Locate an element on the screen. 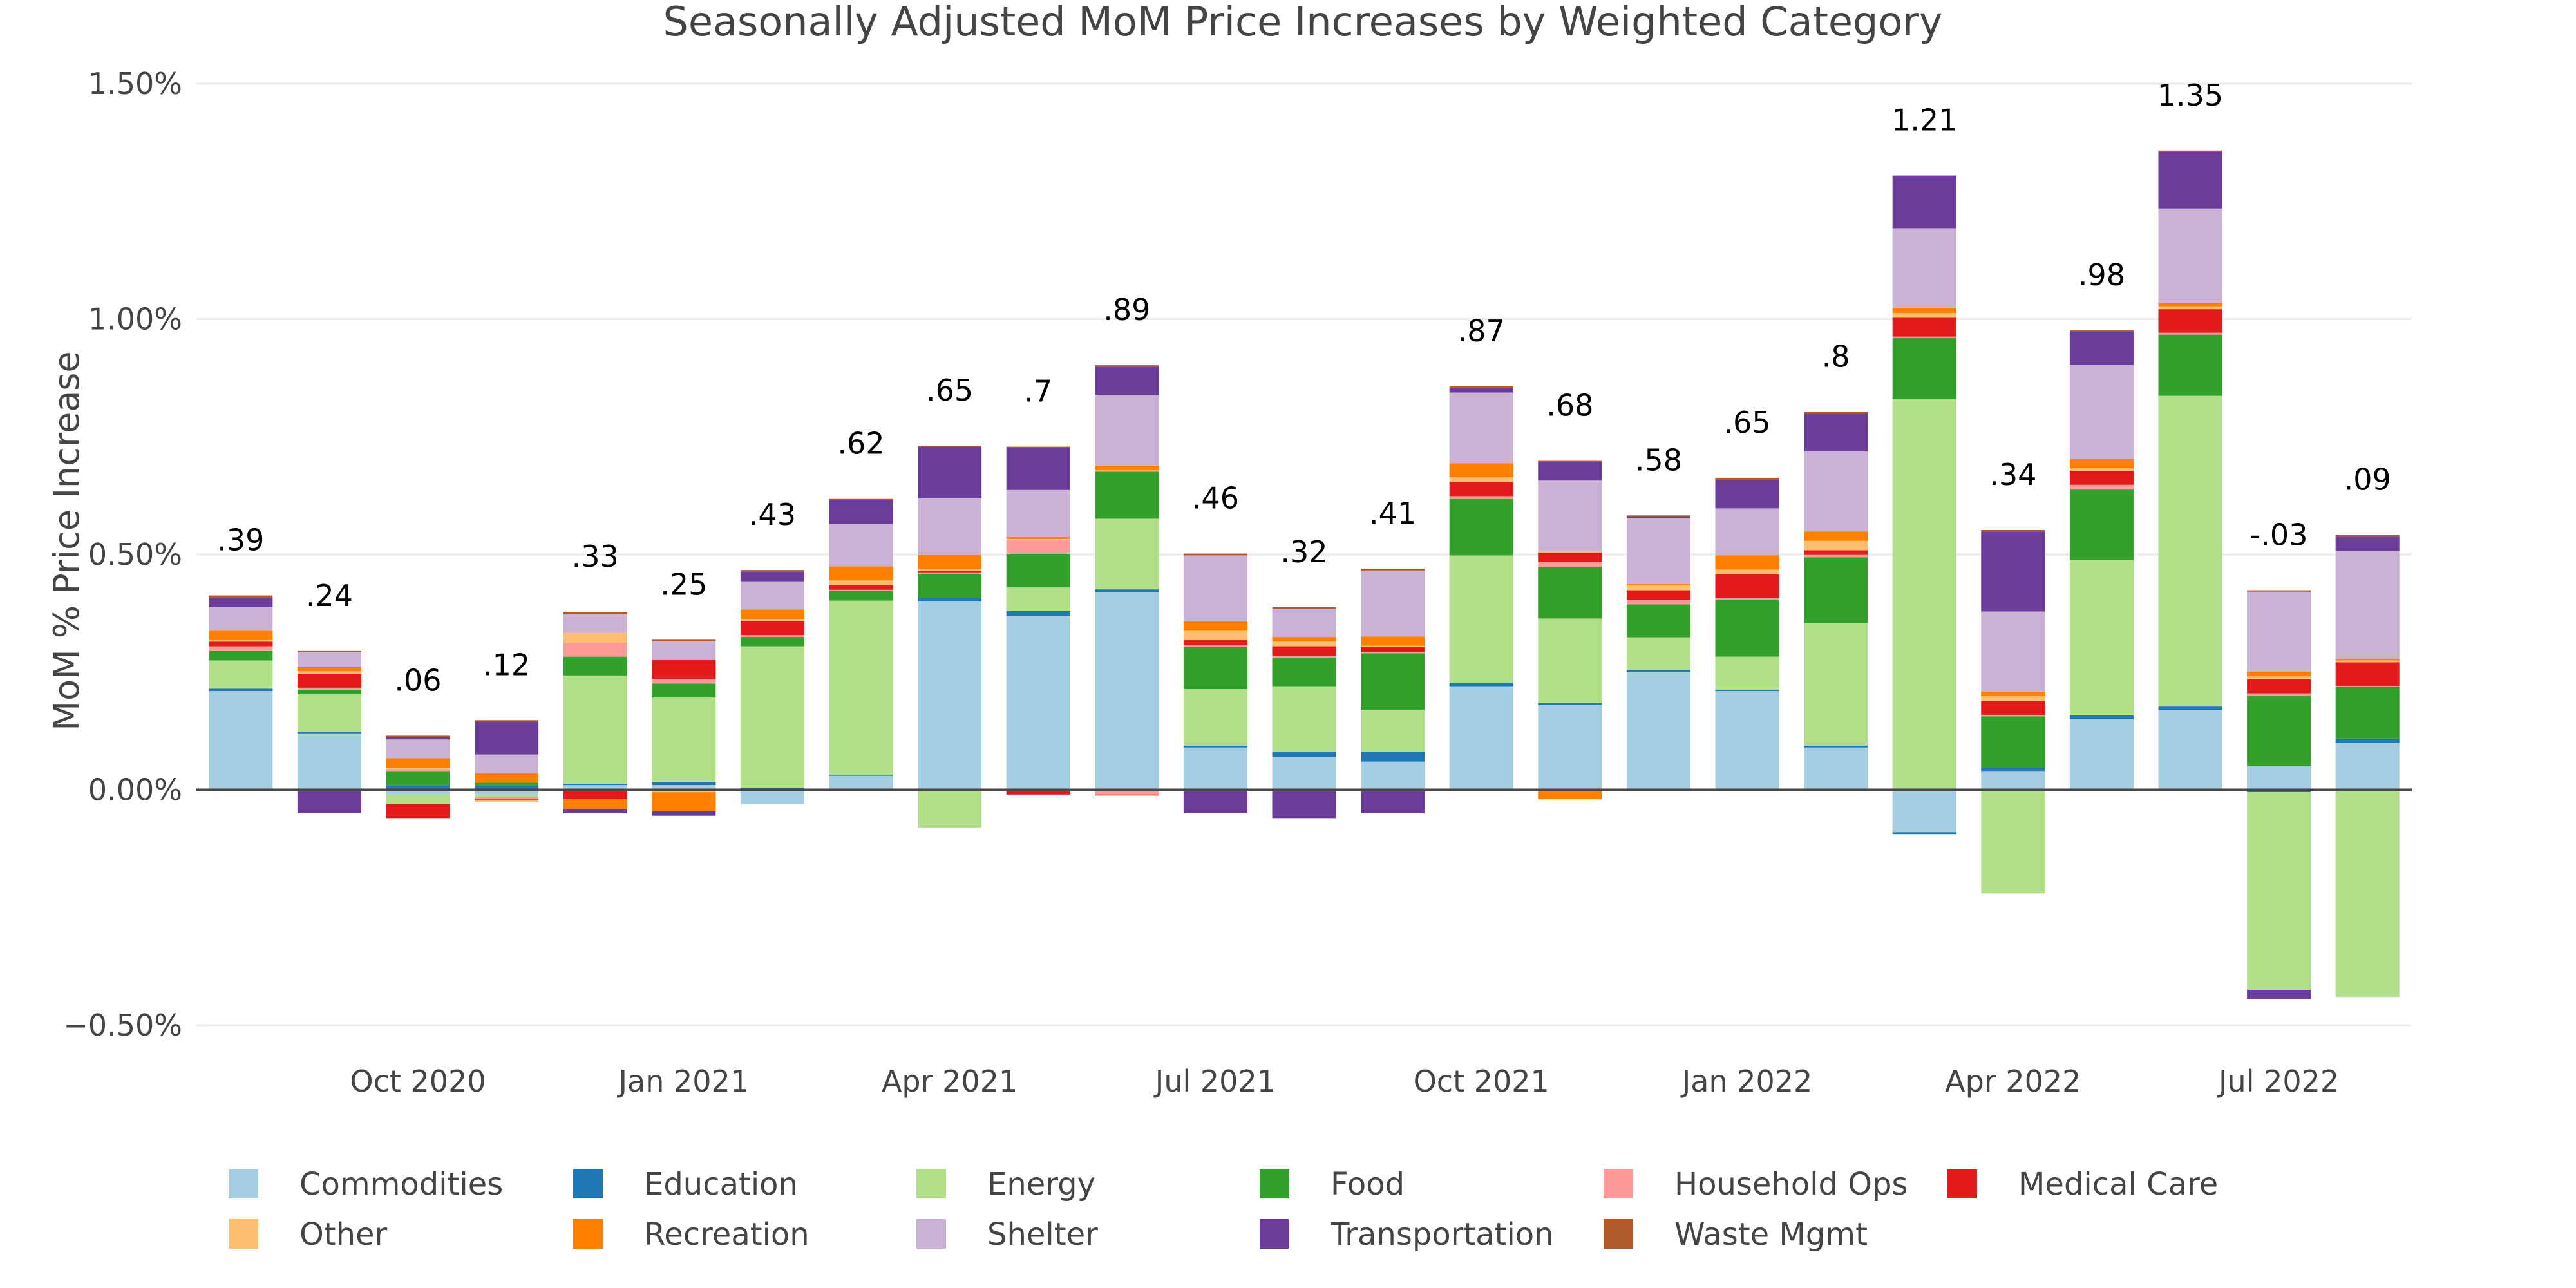 This screenshot has width=2576, height=1288. legend-item: Medical Care is located at coordinates (2082, 1184).